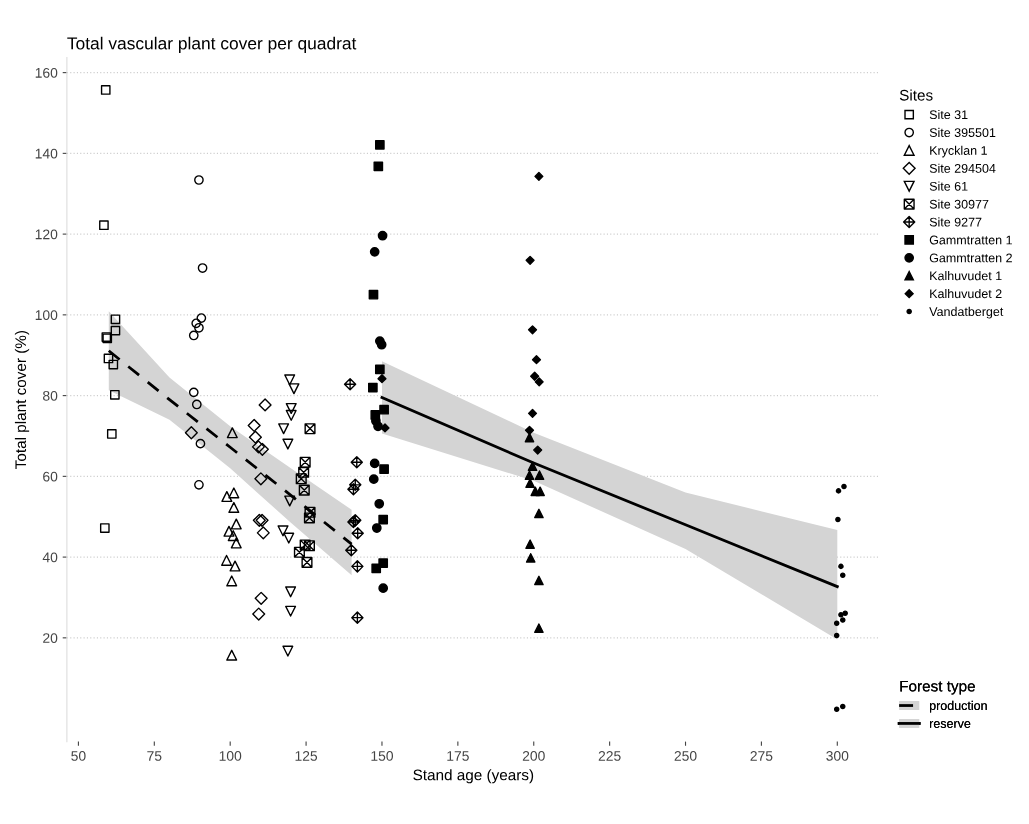 The width and height of the screenshot is (1029, 824). I want to click on y-tick-label: 40, so click(50, 557).